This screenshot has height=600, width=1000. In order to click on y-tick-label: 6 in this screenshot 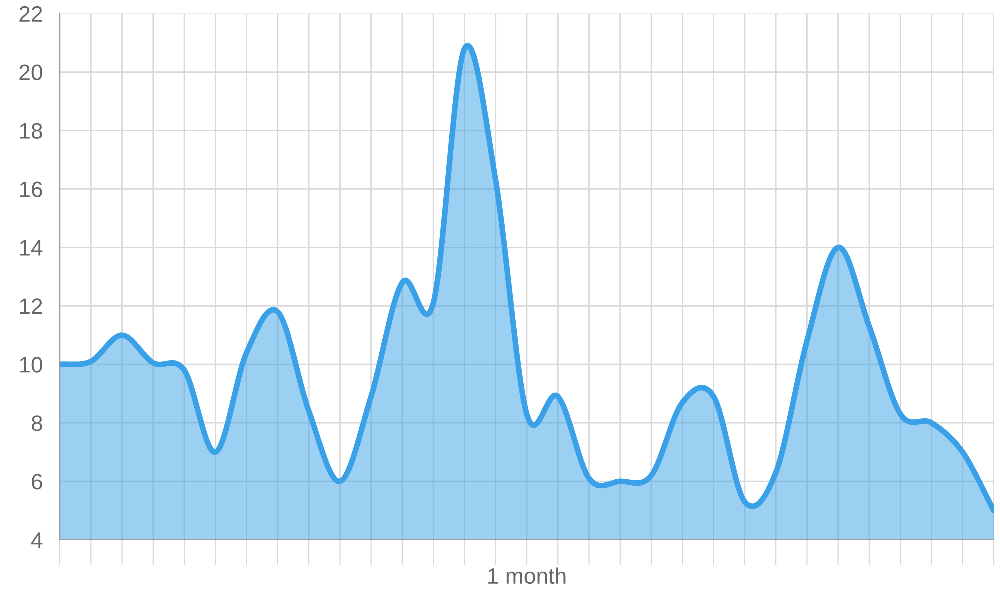, I will do `click(37, 482)`.